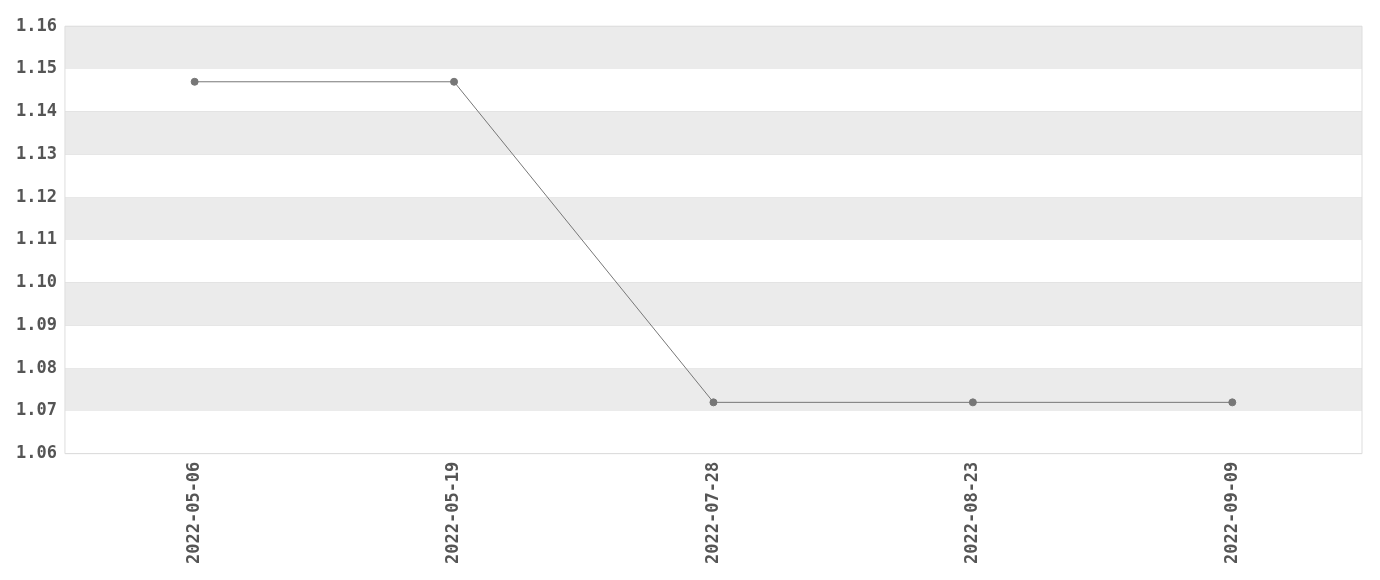 This screenshot has width=1380, height=580. Describe the element at coordinates (36, 152) in the screenshot. I see `y-tick-label: 1.13` at that location.